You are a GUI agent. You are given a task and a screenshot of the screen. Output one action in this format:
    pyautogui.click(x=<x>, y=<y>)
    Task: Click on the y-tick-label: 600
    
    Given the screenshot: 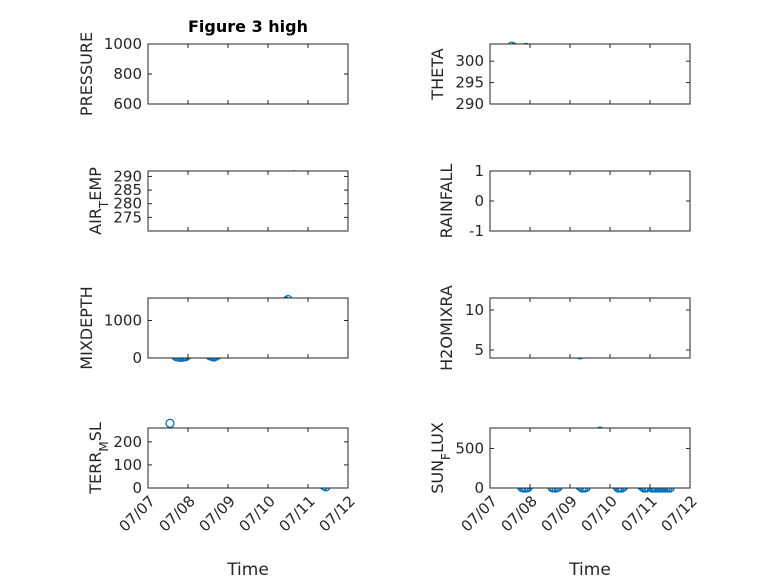 What is the action you would take?
    pyautogui.click(x=127, y=104)
    